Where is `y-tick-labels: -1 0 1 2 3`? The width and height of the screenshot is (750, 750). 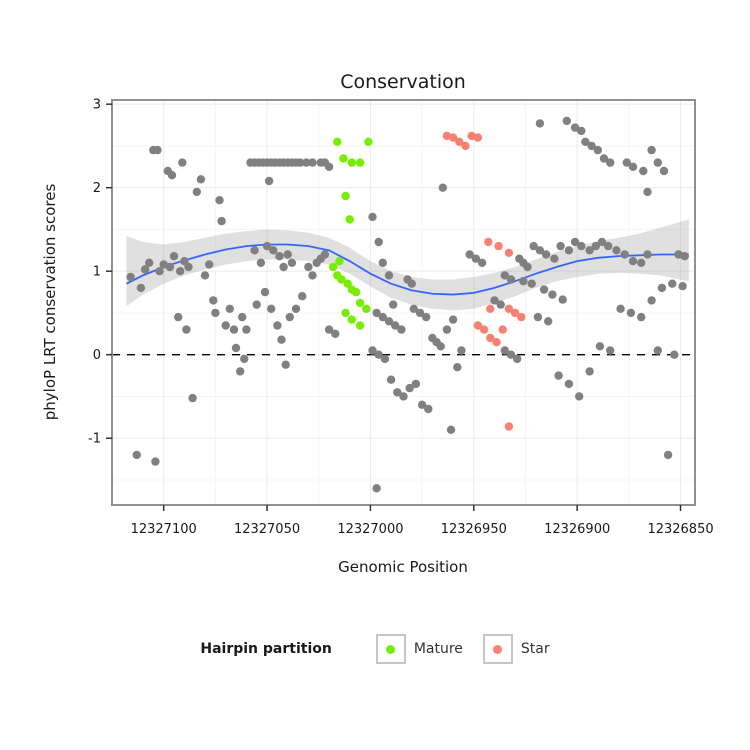 y-tick-labels: -1 0 1 2 3 is located at coordinates (94, 272).